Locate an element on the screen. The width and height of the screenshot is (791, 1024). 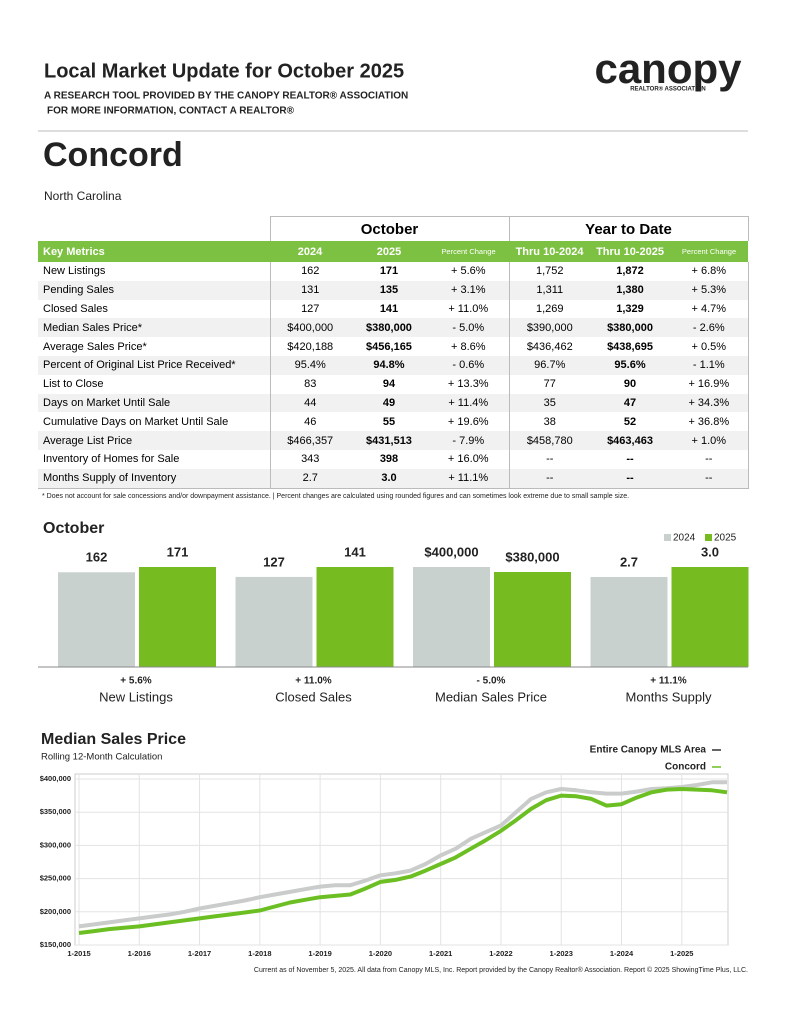
table-cell: 95.6% is located at coordinates (630, 365).